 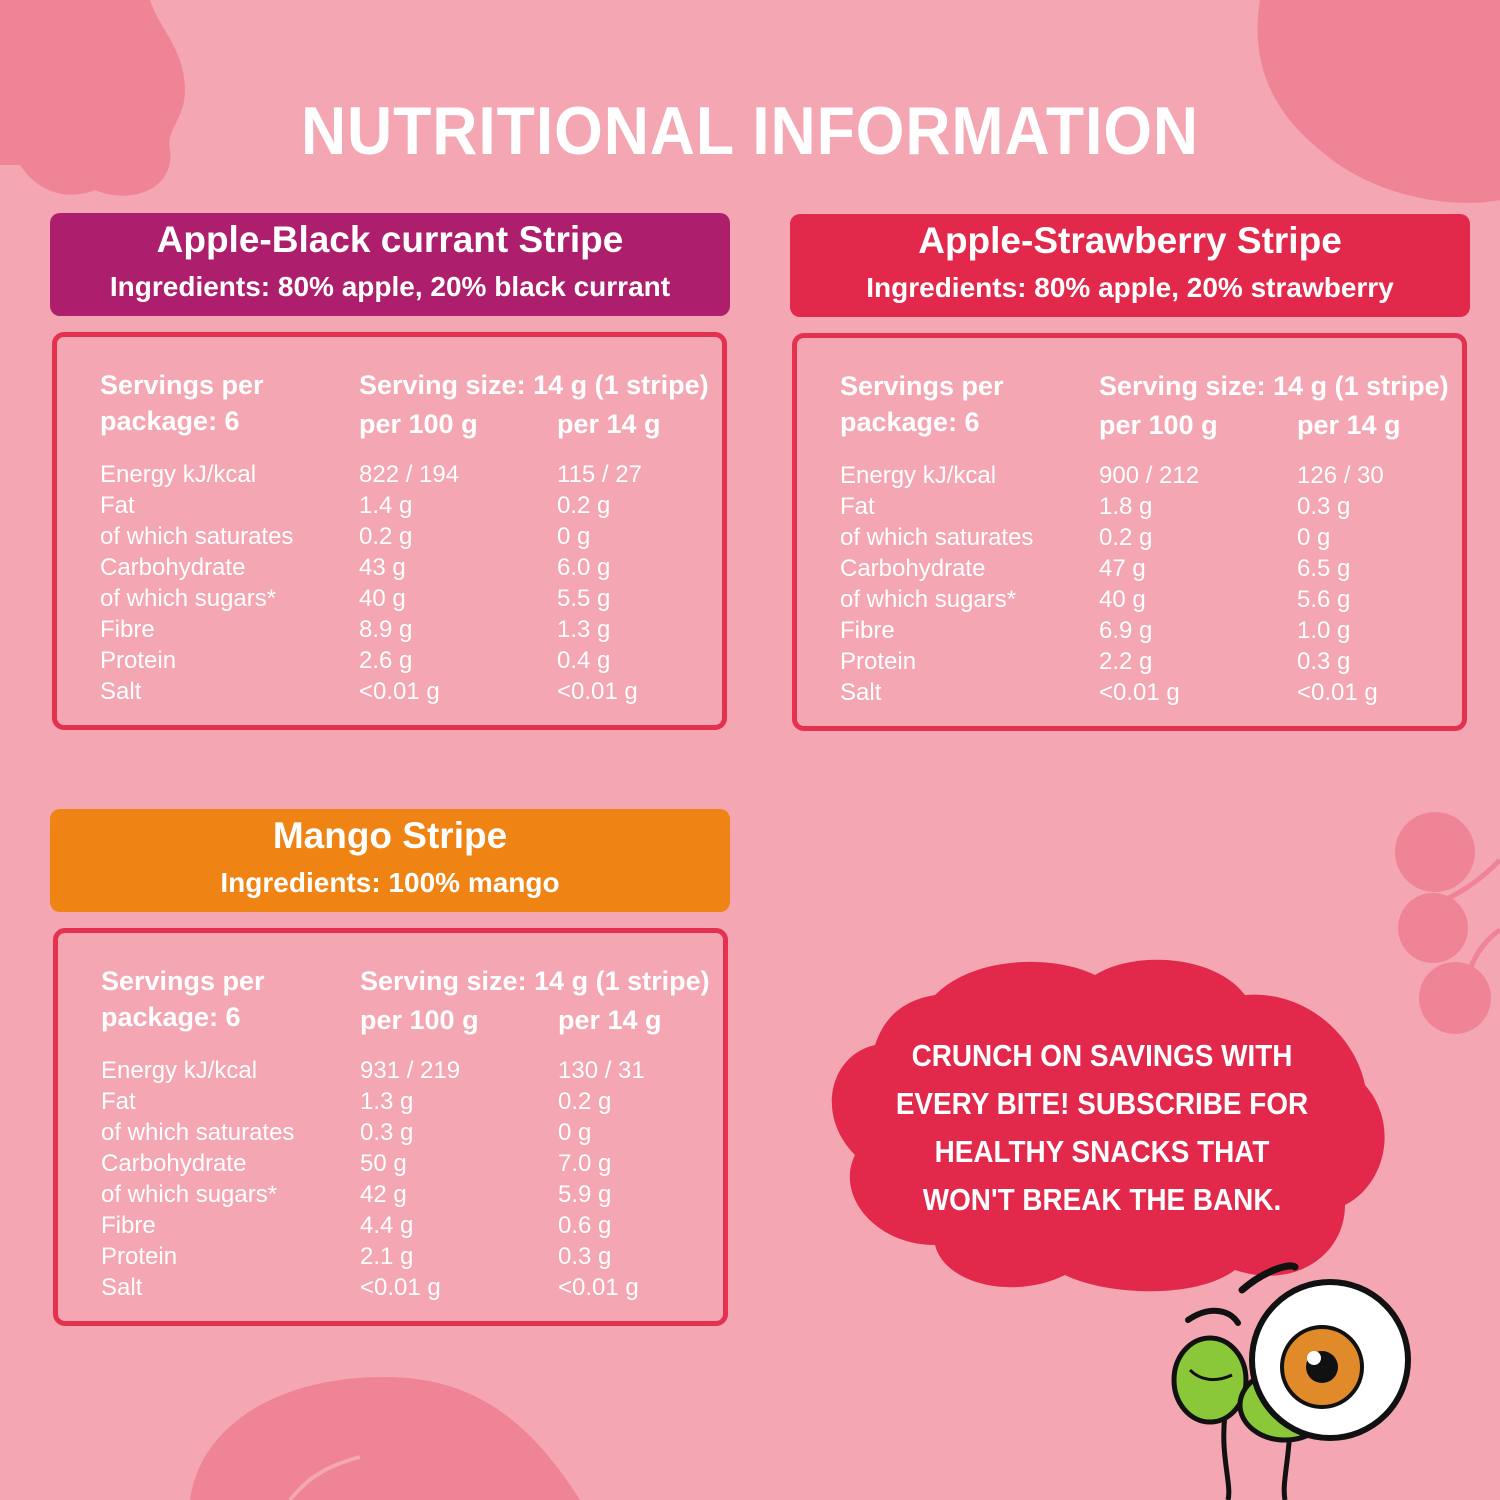 What do you see at coordinates (1126, 506) in the screenshot?
I see `value-per-100g: 1.8 g` at bounding box center [1126, 506].